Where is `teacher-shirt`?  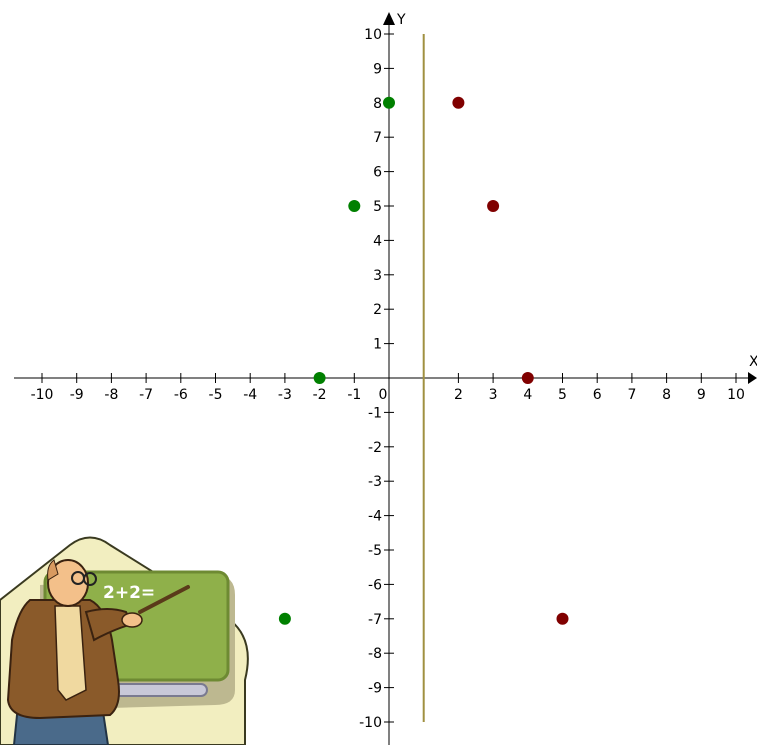
teacher-shirt is located at coordinates (70, 653).